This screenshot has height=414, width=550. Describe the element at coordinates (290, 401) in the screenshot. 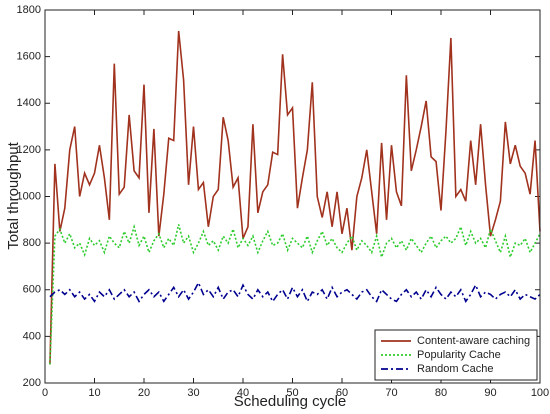

I see `x-axis-label: Scheduling cycle` at that location.